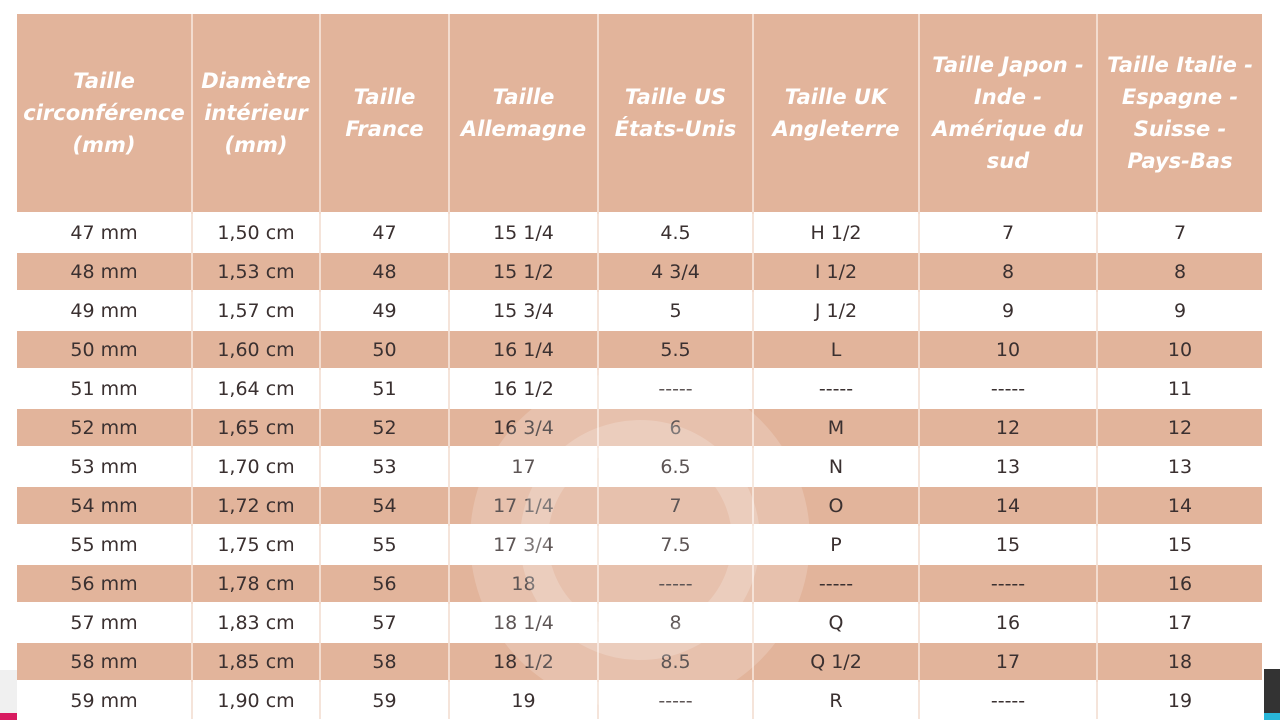 The image size is (1280, 720). Describe the element at coordinates (384, 388) in the screenshot. I see `cell-france: 51` at that location.